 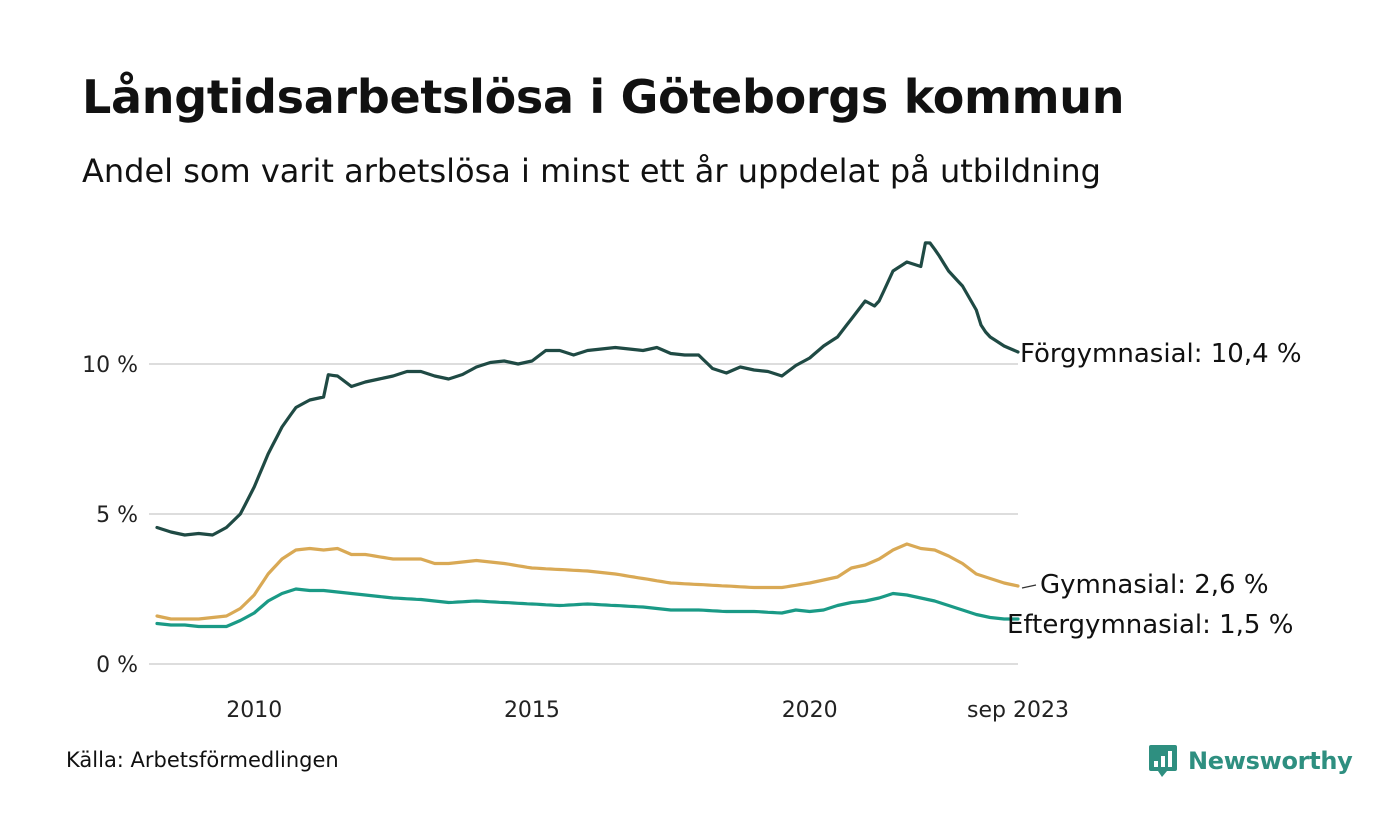 I want to click on y-axis-ticks: 0 % 5 % 10 %, so click(x=110, y=515).